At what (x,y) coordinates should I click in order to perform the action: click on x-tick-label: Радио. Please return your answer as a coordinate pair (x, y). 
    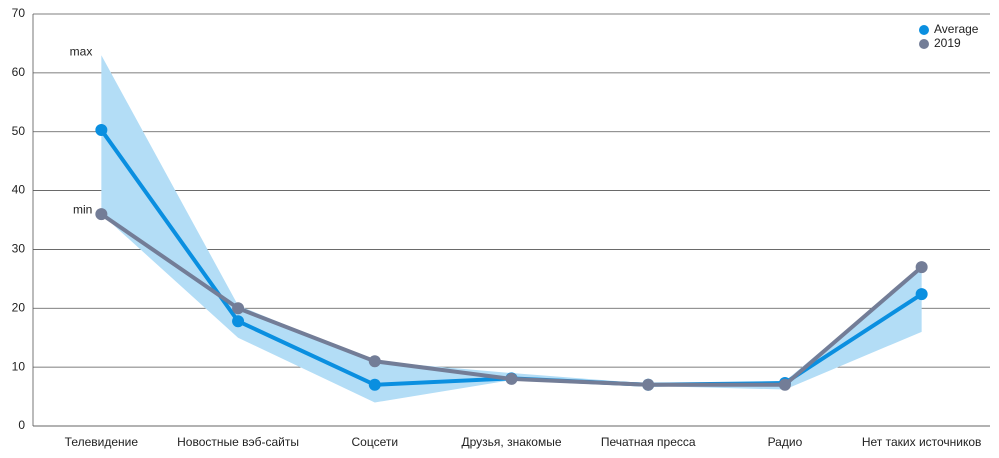
    Looking at the image, I should click on (785, 442).